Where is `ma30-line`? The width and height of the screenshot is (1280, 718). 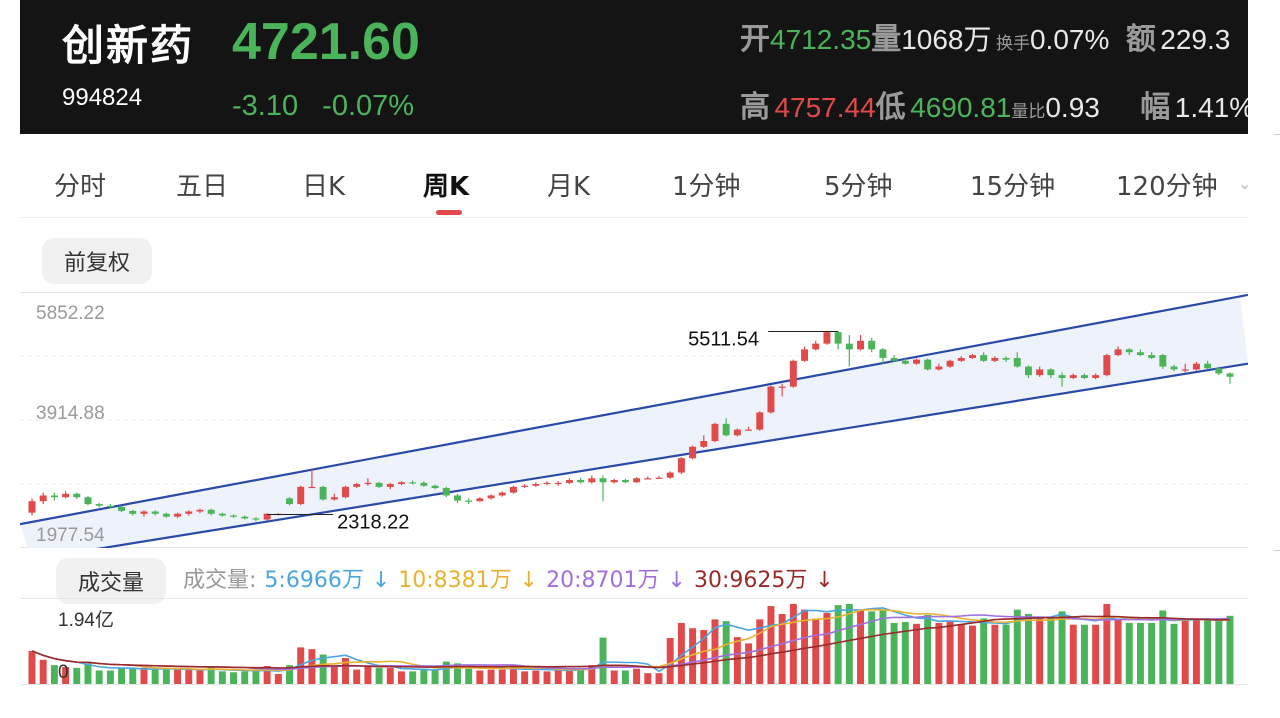 ma30-line is located at coordinates (631, 642).